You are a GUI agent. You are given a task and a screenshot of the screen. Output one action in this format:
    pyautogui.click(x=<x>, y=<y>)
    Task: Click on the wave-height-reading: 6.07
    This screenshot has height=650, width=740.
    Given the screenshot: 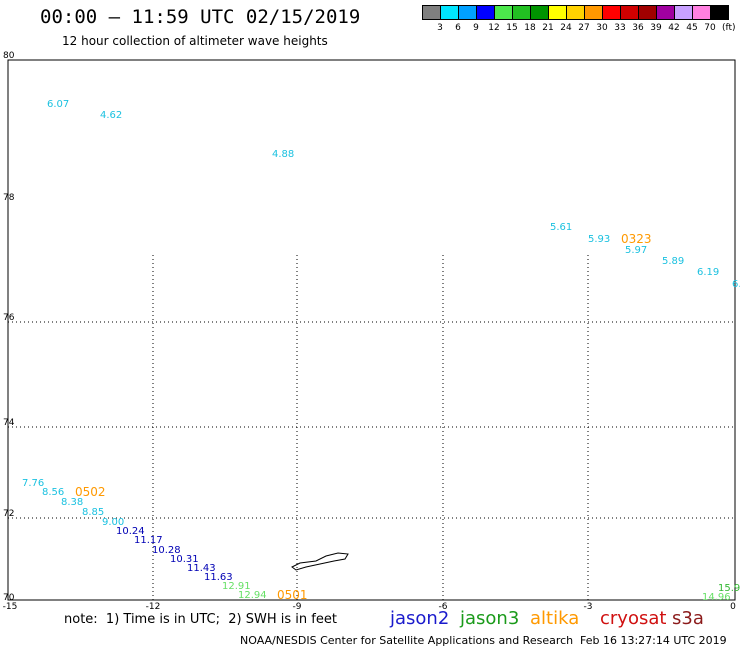 What is the action you would take?
    pyautogui.click(x=58, y=104)
    